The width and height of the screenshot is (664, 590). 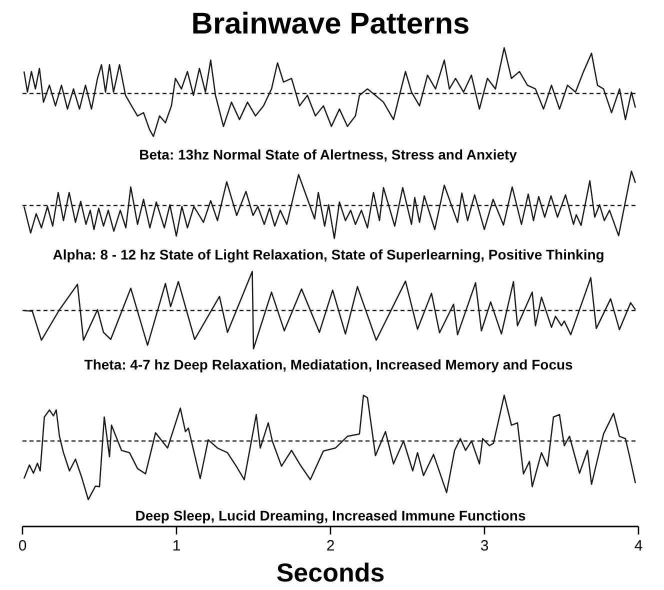 What do you see at coordinates (329, 364) in the screenshot?
I see `text: Theta: 4-7 hz Deep Relaxation, Mediatation, Increased Memory and Focus` at bounding box center [329, 364].